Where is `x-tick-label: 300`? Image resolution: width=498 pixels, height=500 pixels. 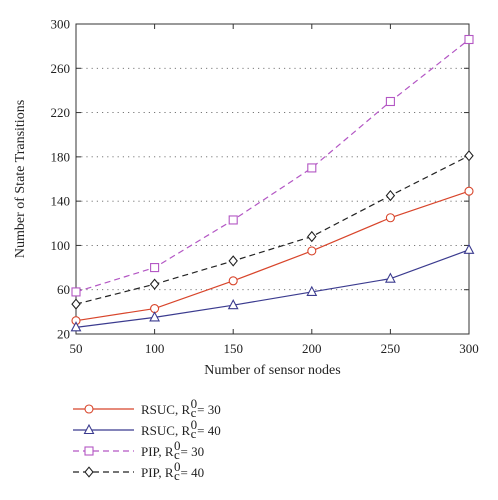
x-tick-label: 300 is located at coordinates (469, 348).